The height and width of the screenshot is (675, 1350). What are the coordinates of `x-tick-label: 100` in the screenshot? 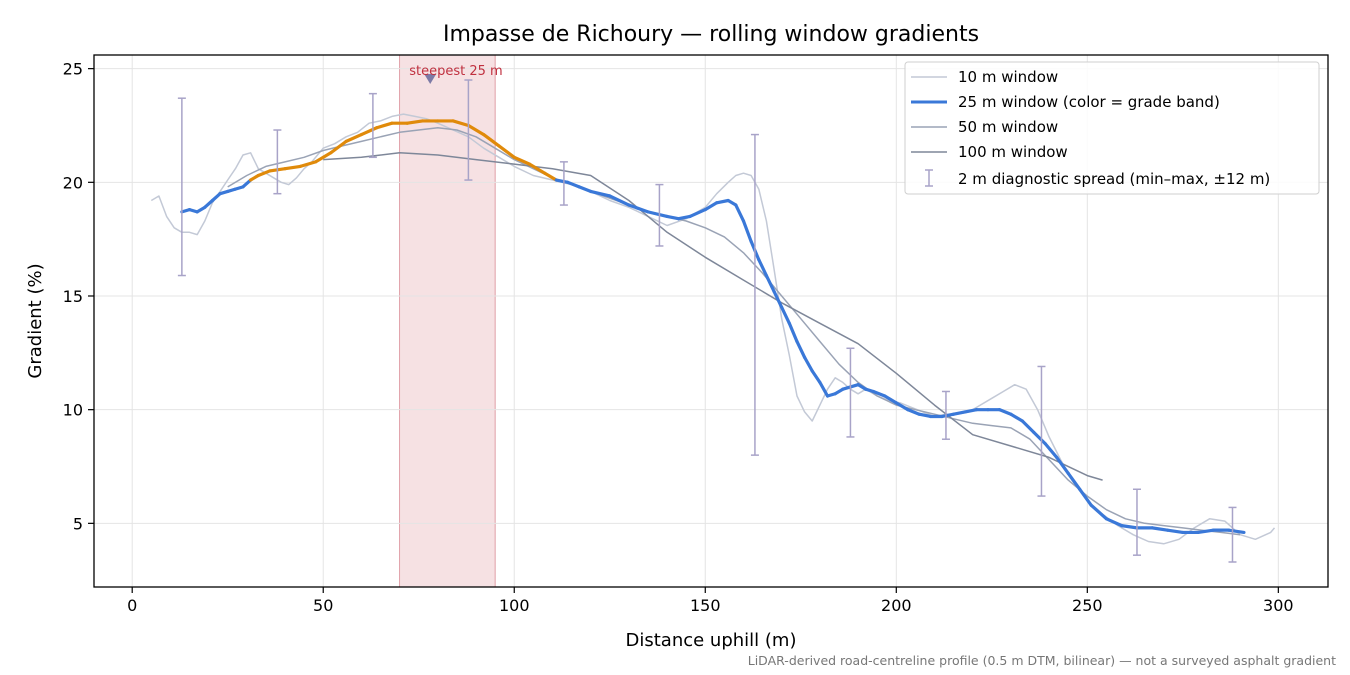 It's located at (514, 605).